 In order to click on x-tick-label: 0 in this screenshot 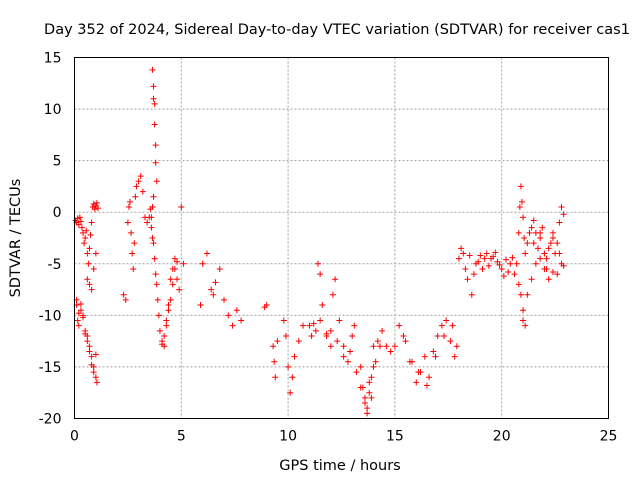, I will do `click(74, 437)`.